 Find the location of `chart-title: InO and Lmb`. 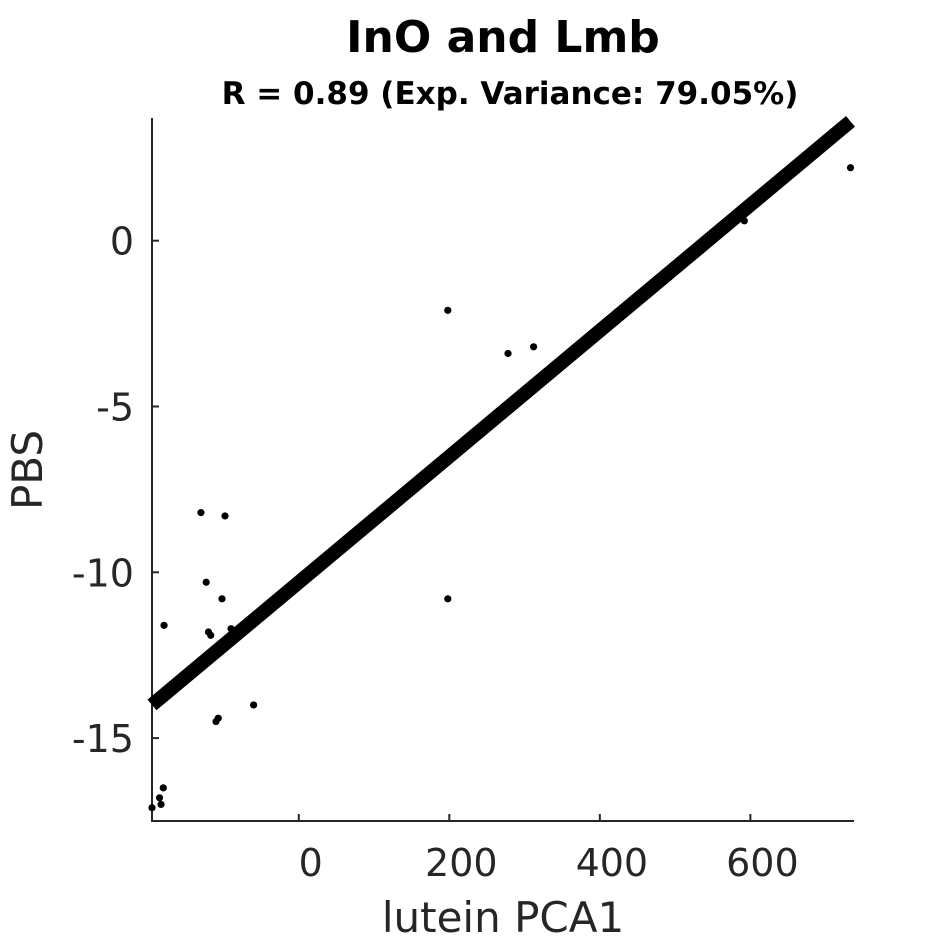

chart-title: InO and Lmb is located at coordinates (503, 37).